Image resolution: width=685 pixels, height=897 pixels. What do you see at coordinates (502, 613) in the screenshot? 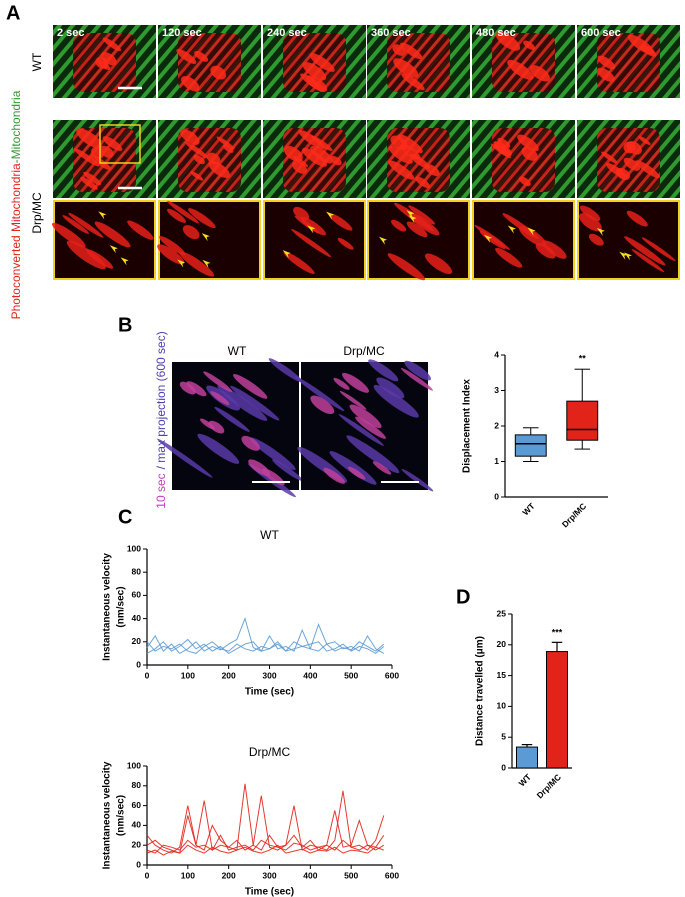
I see `y-tick-label: 25` at bounding box center [502, 613].